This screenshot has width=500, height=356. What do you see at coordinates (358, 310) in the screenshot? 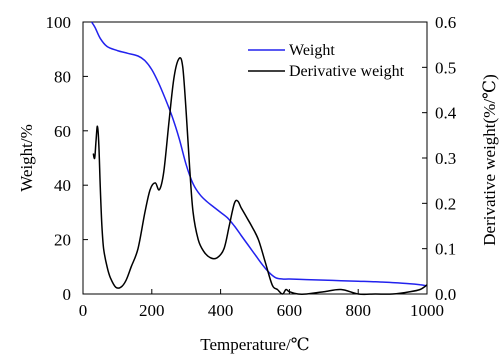
I see `x-tick-label: 800` at bounding box center [358, 310].